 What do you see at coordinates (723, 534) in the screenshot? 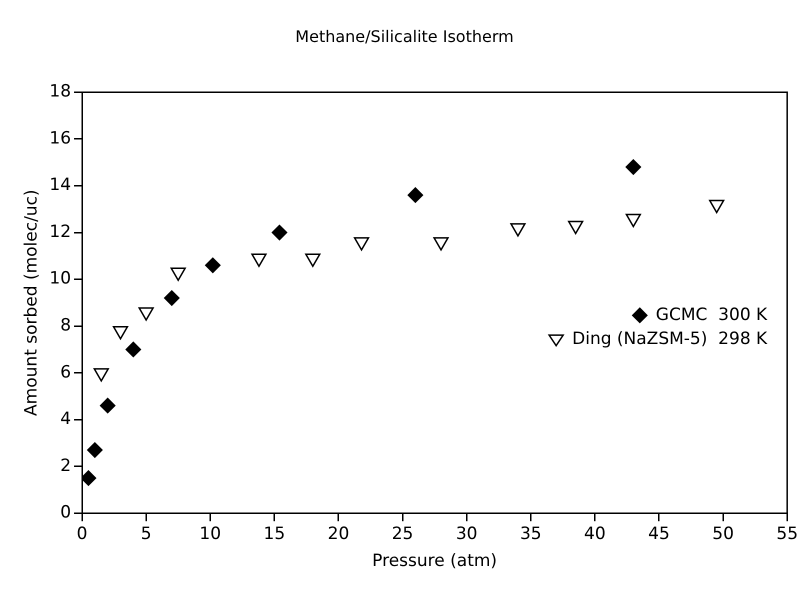
I see `x-tick-label: 50` at bounding box center [723, 534].